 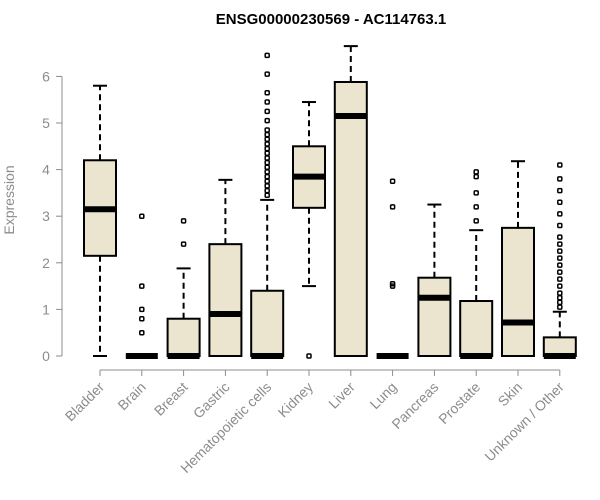 What do you see at coordinates (341, 395) in the screenshot?
I see `x-tick-label: Liver` at bounding box center [341, 395].